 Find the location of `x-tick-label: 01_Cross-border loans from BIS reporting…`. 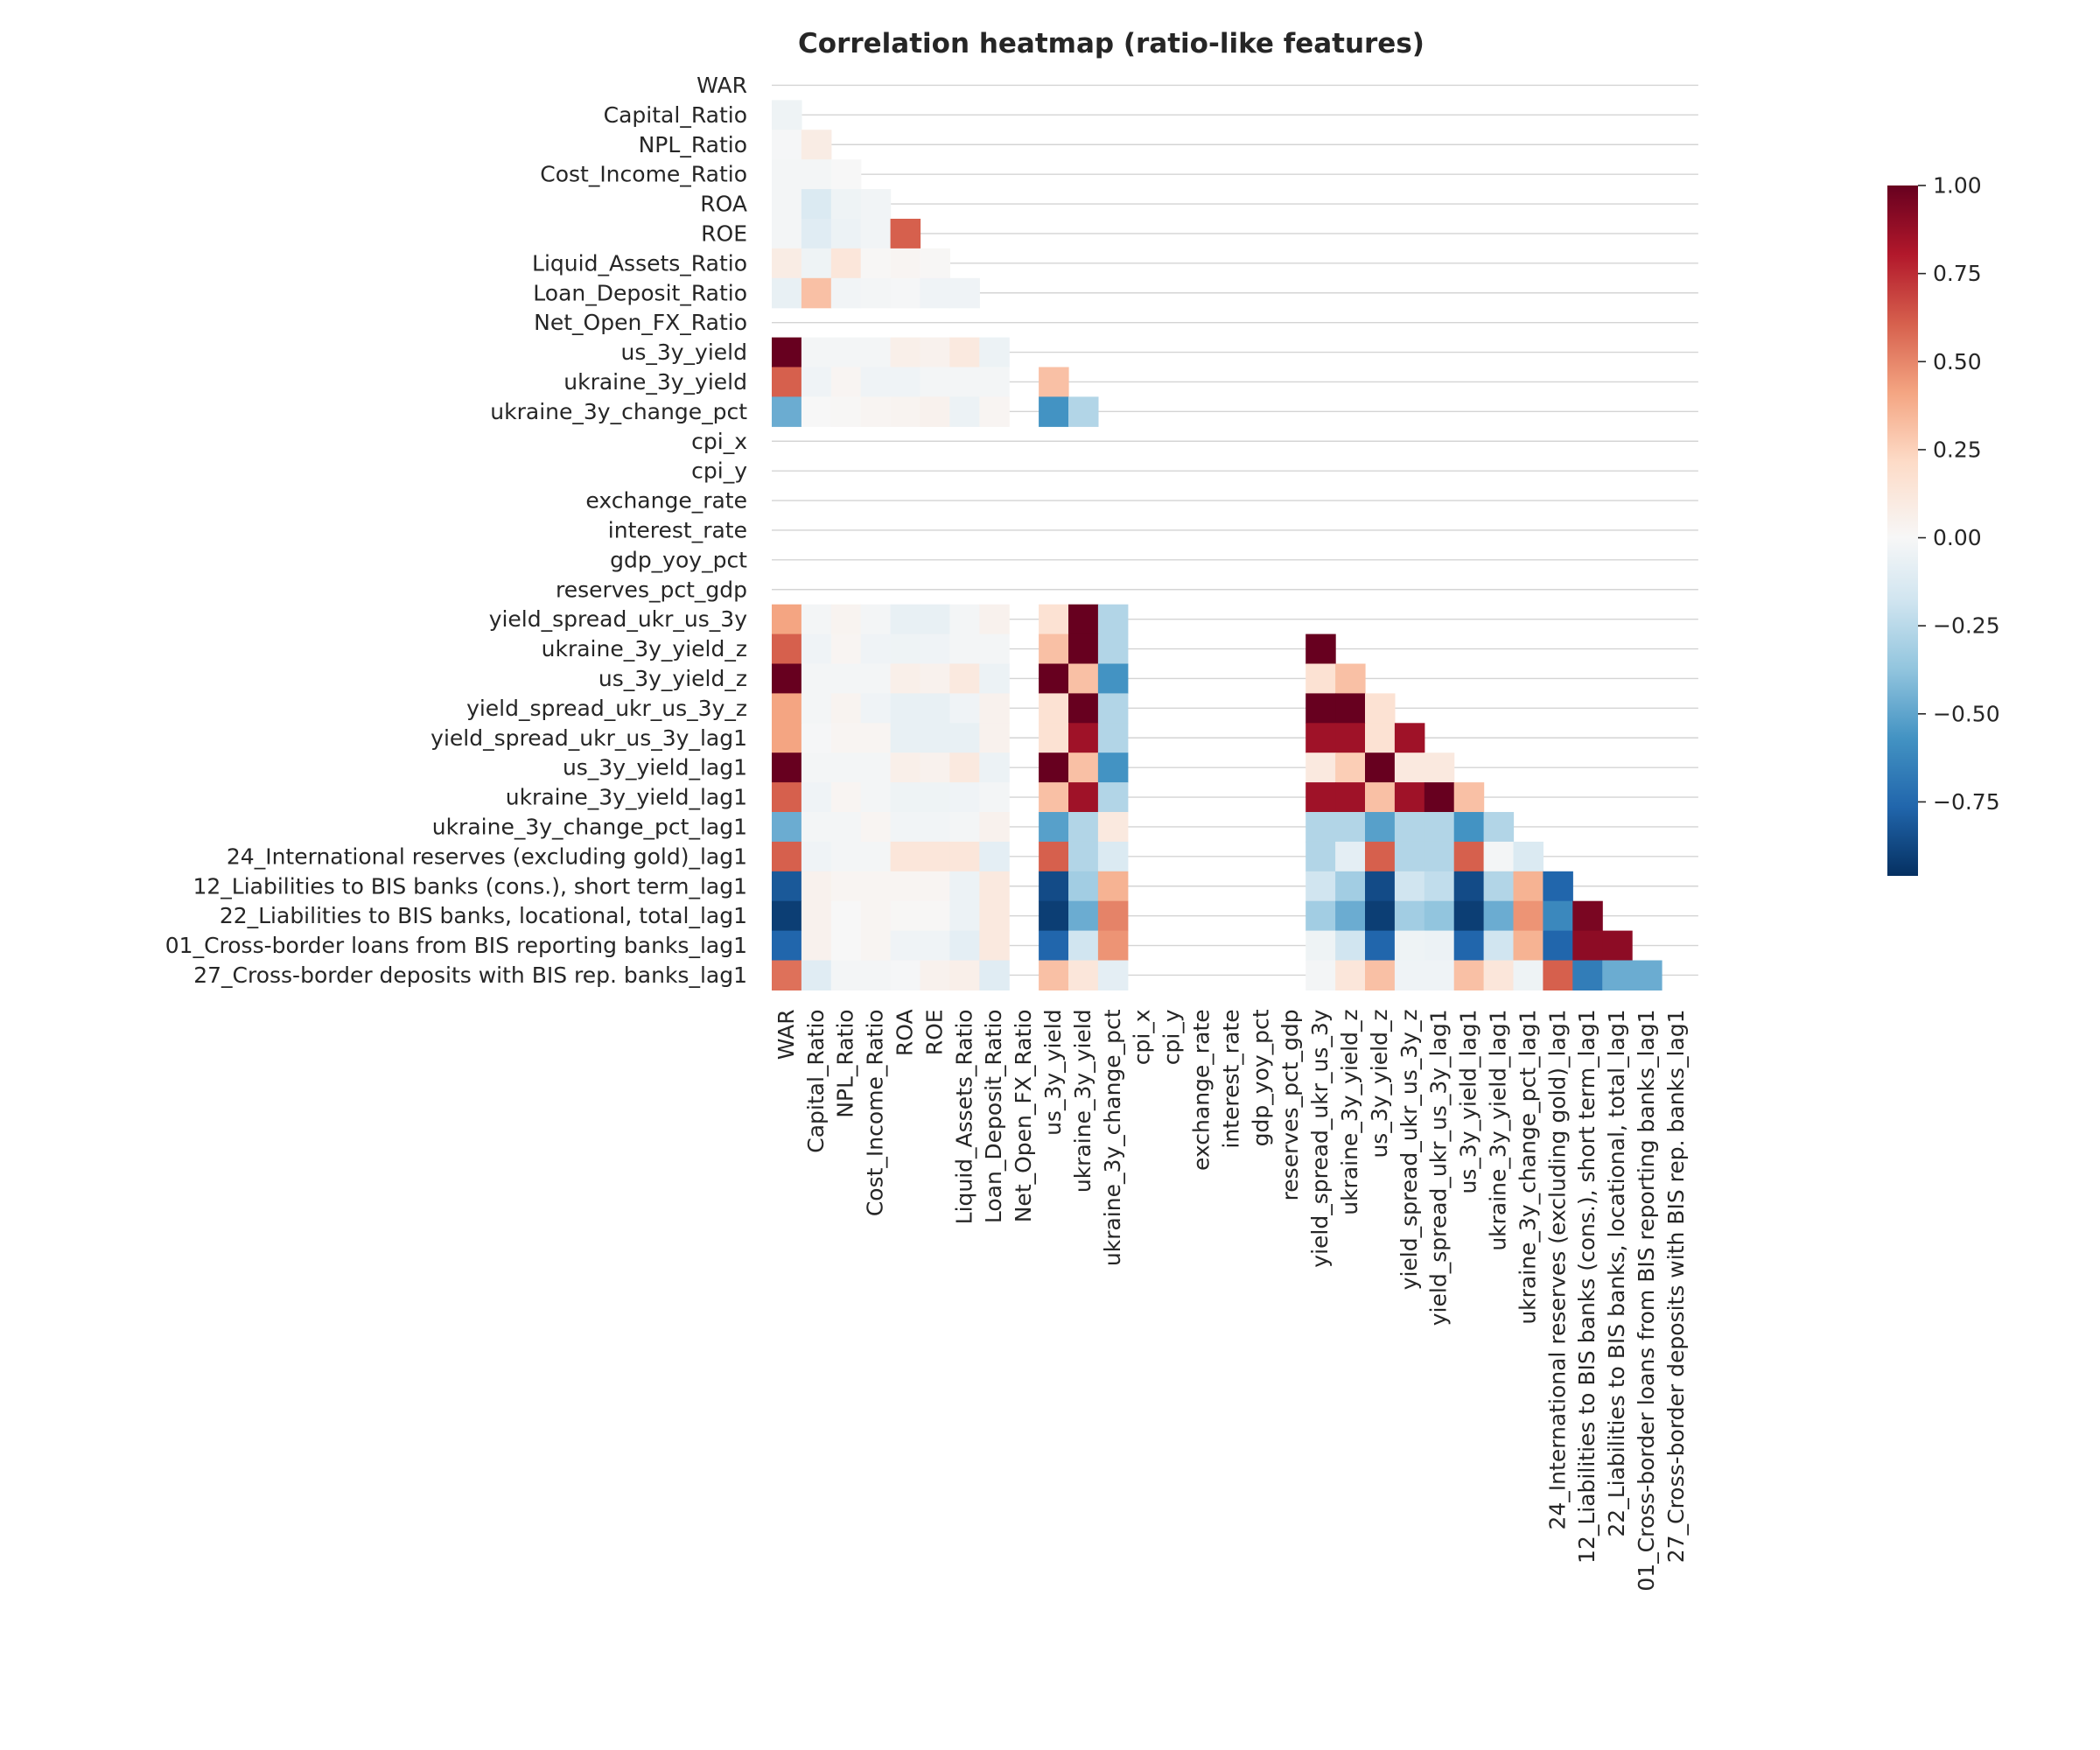

x-tick-label: 01_Cross-border loans from BIS reporting… is located at coordinates (1646, 1300).